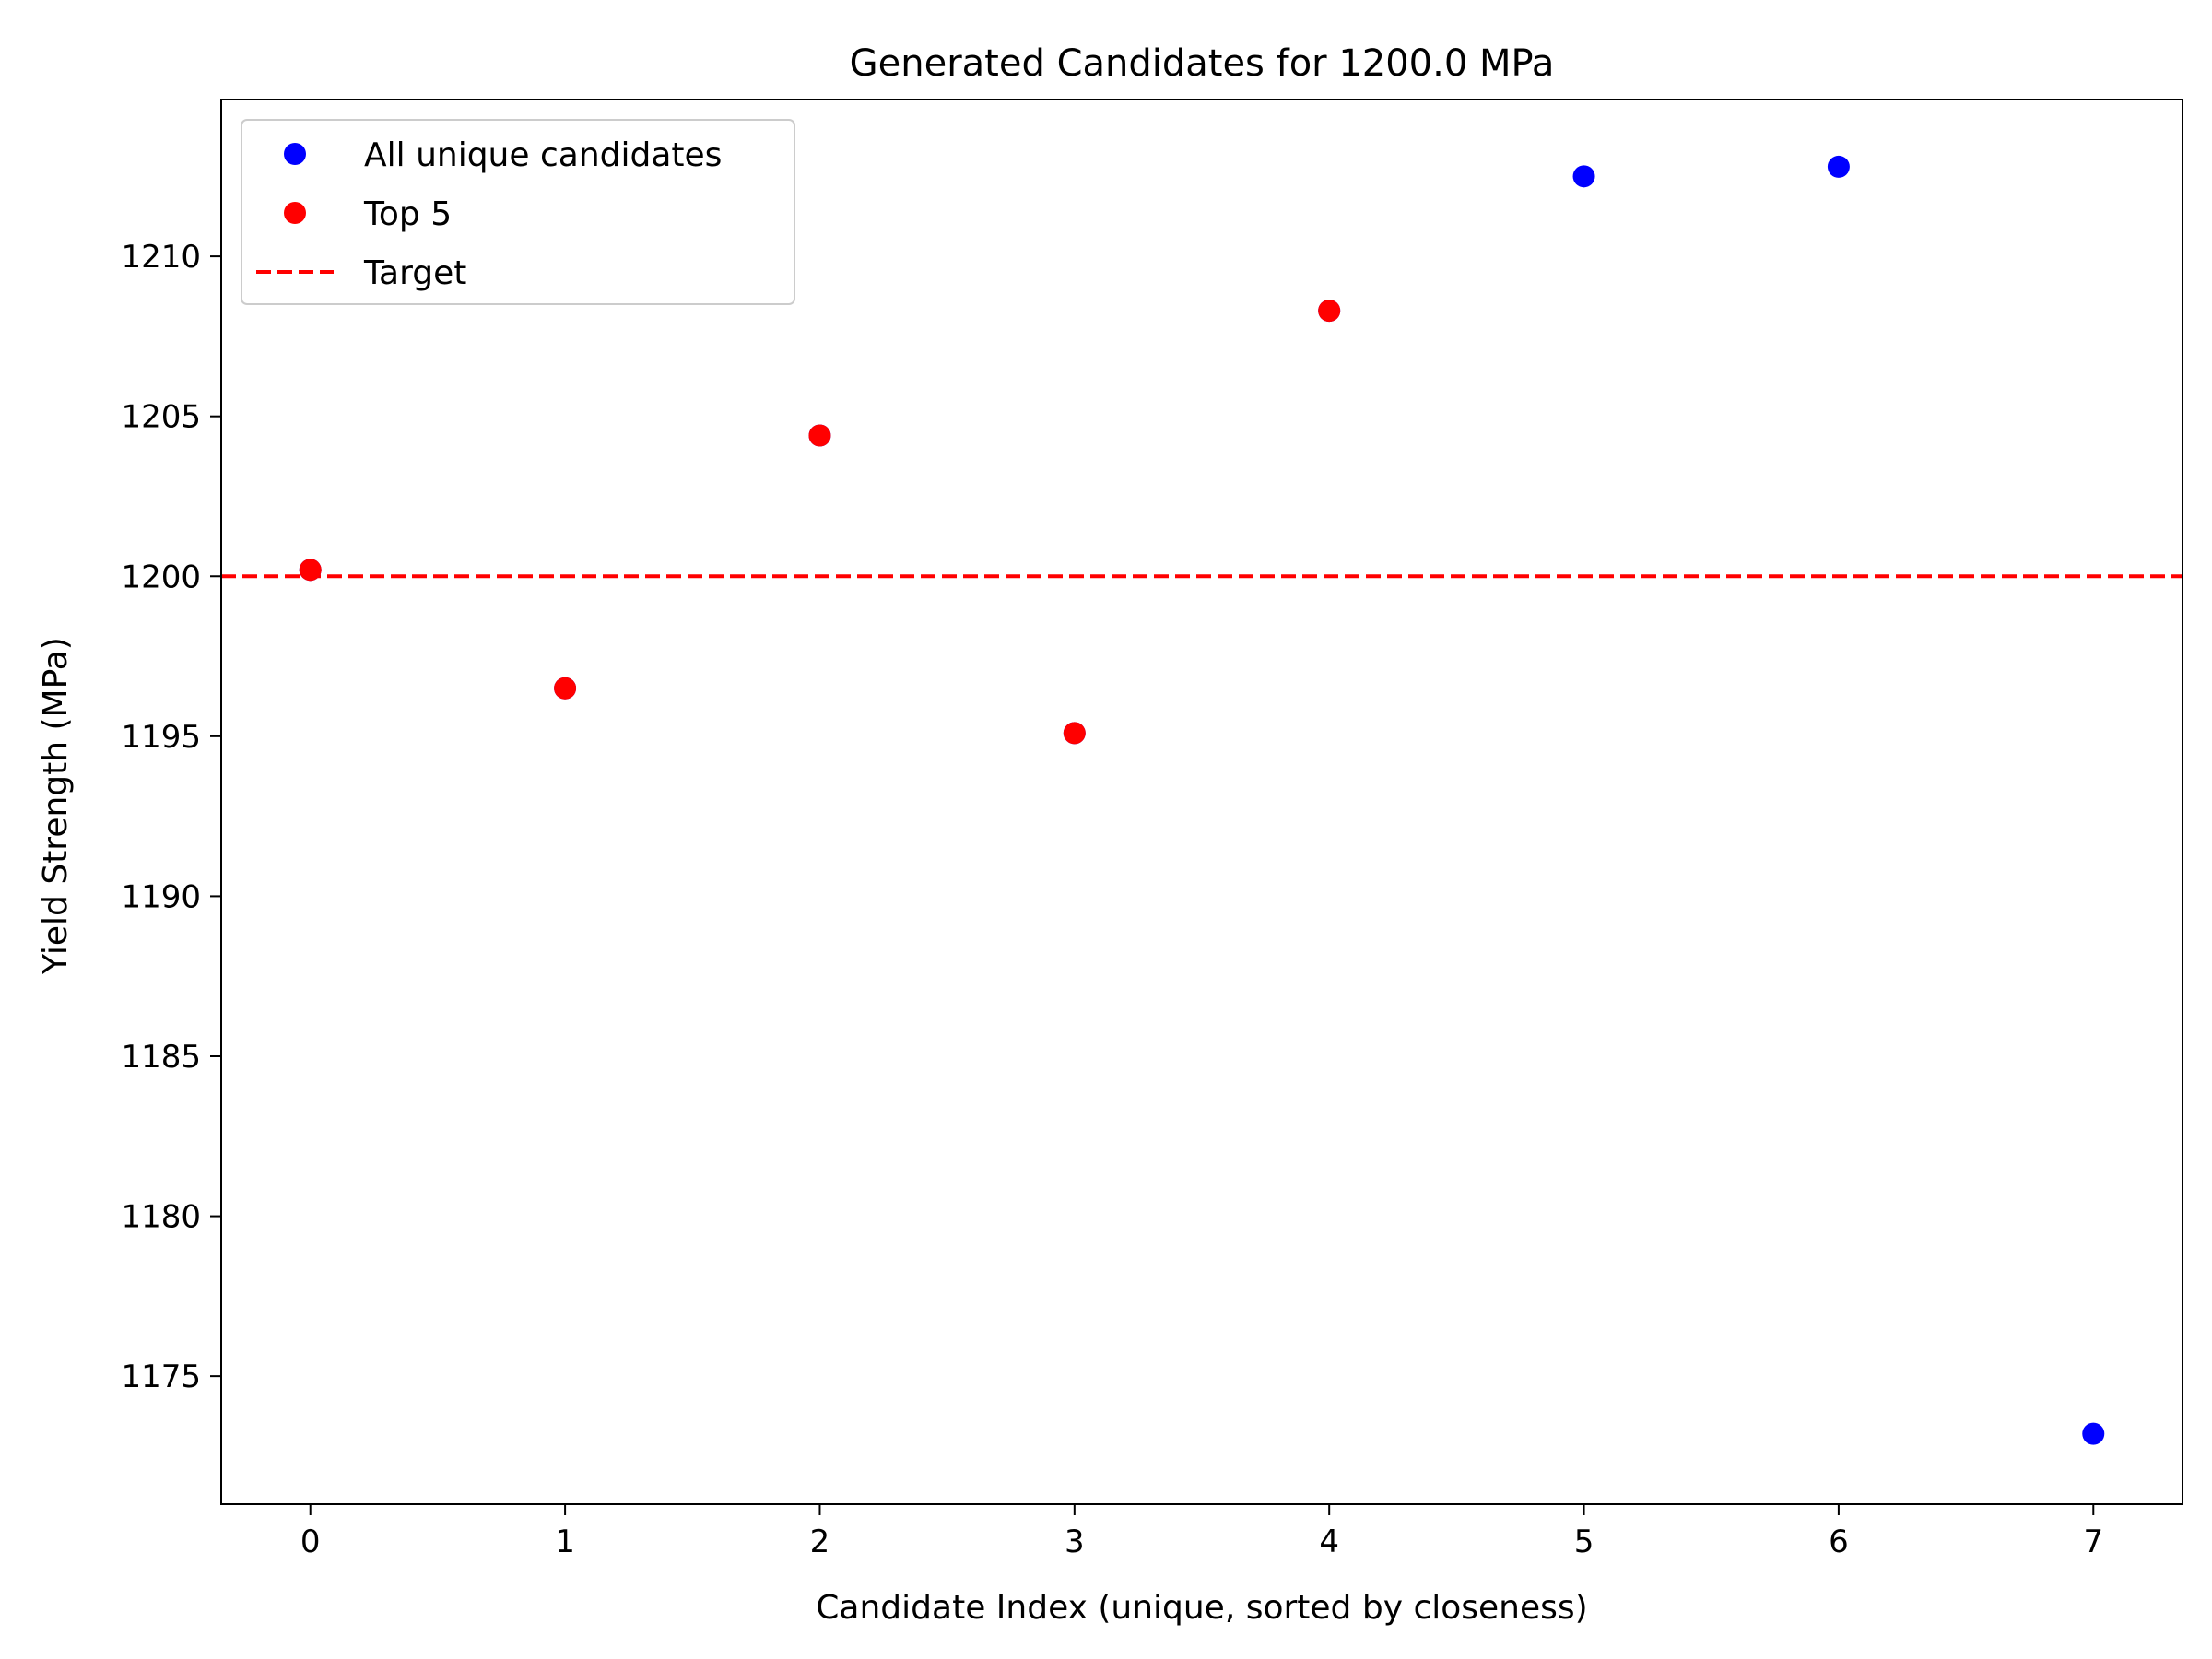 The image size is (2212, 1659). I want to click on x-tick-label: 4, so click(1329, 1542).